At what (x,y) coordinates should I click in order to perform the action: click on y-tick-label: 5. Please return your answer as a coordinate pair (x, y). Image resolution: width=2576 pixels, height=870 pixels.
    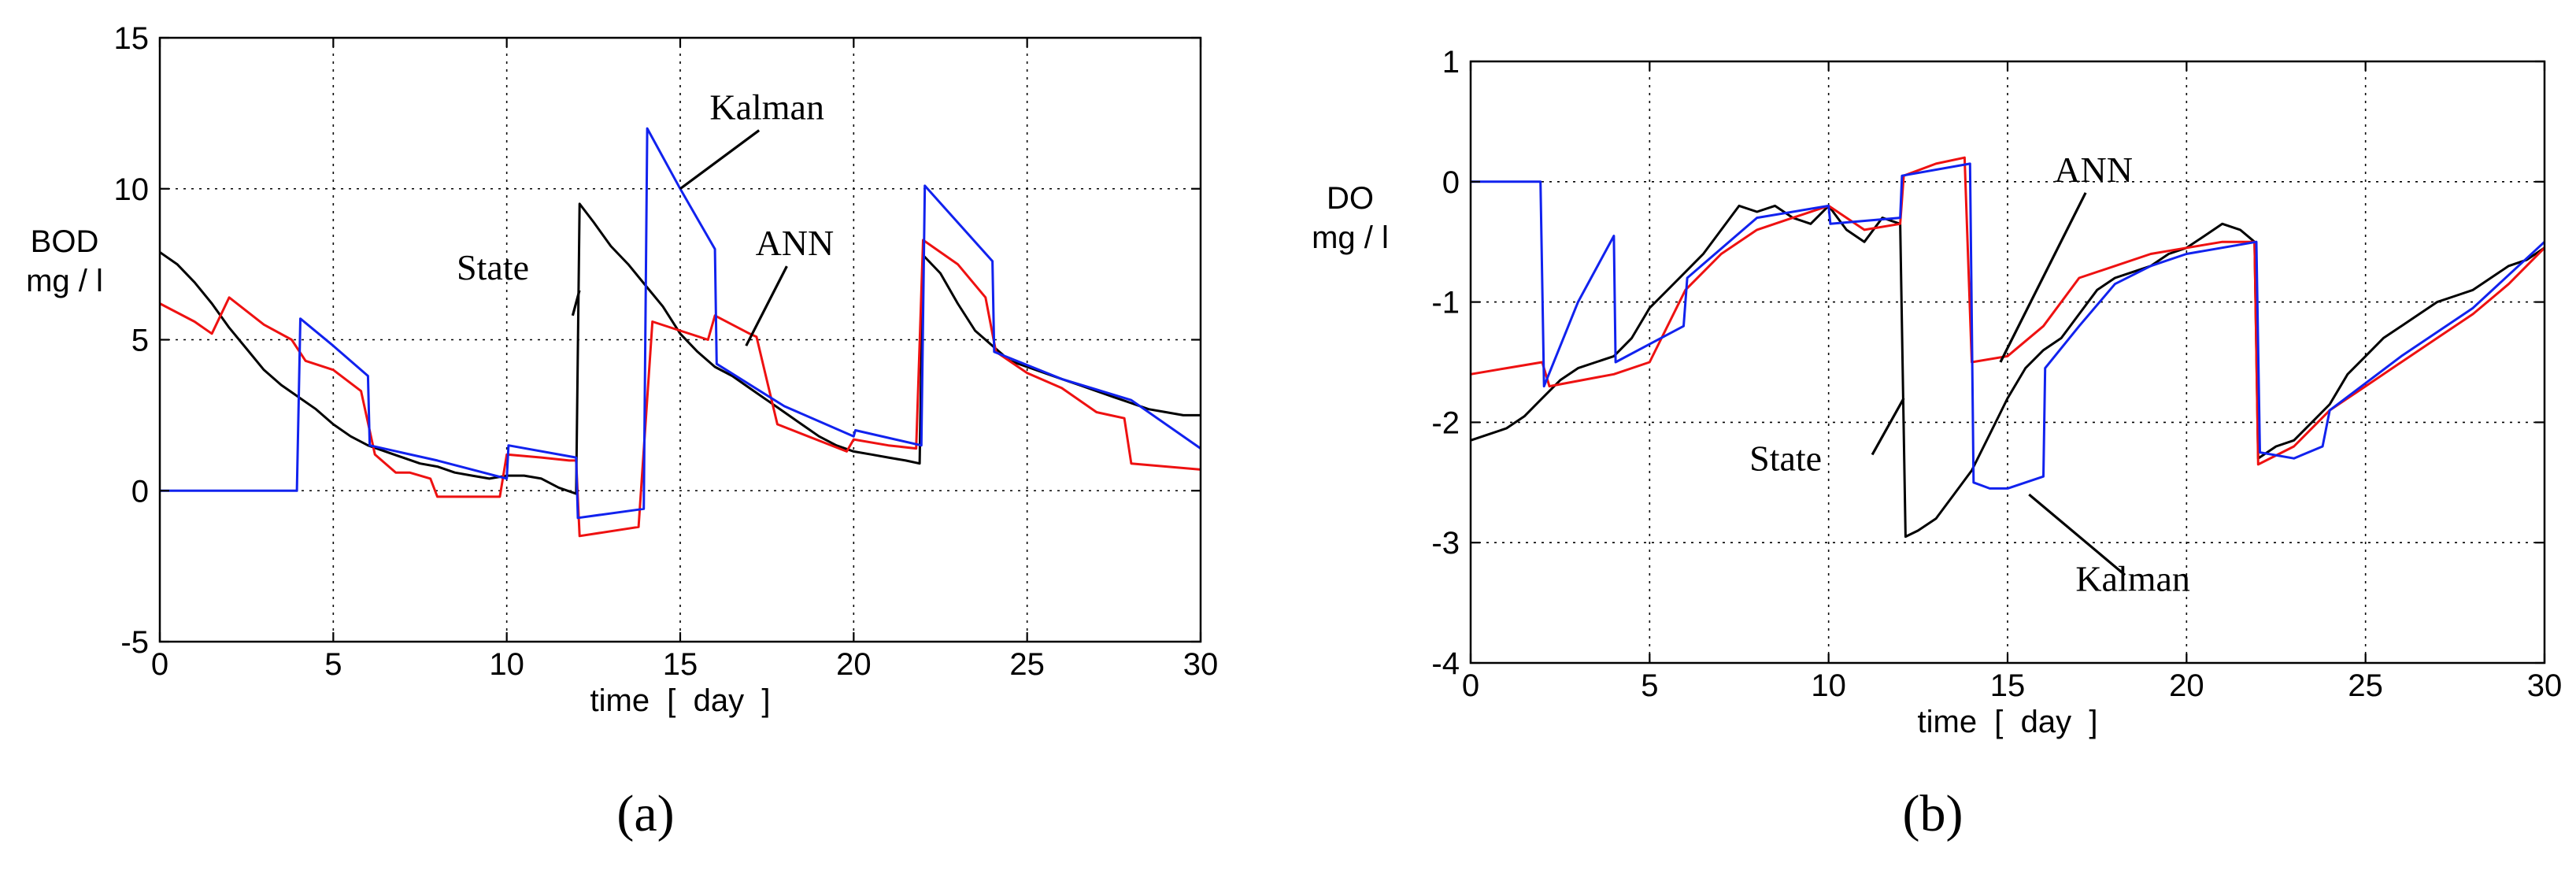
    Looking at the image, I should click on (140, 341).